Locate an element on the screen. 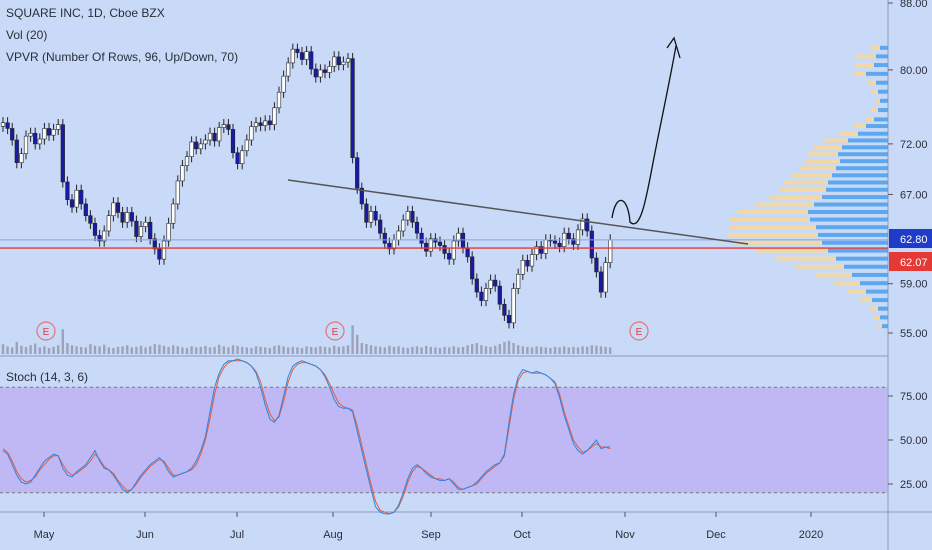 This screenshot has height=550, width=932. time-tick-label: Sep is located at coordinates (431, 535).